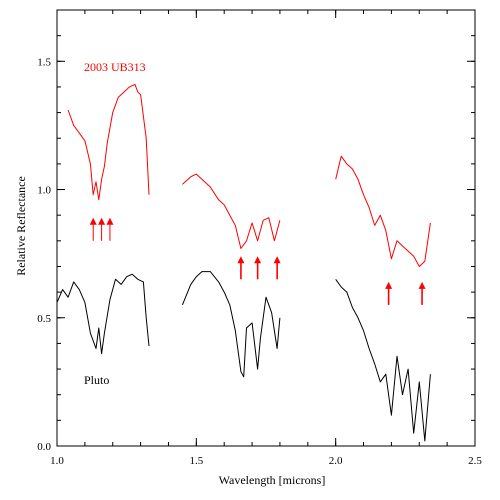  Describe the element at coordinates (272, 480) in the screenshot. I see `x-axis-label: Wavelength [microns]` at that location.